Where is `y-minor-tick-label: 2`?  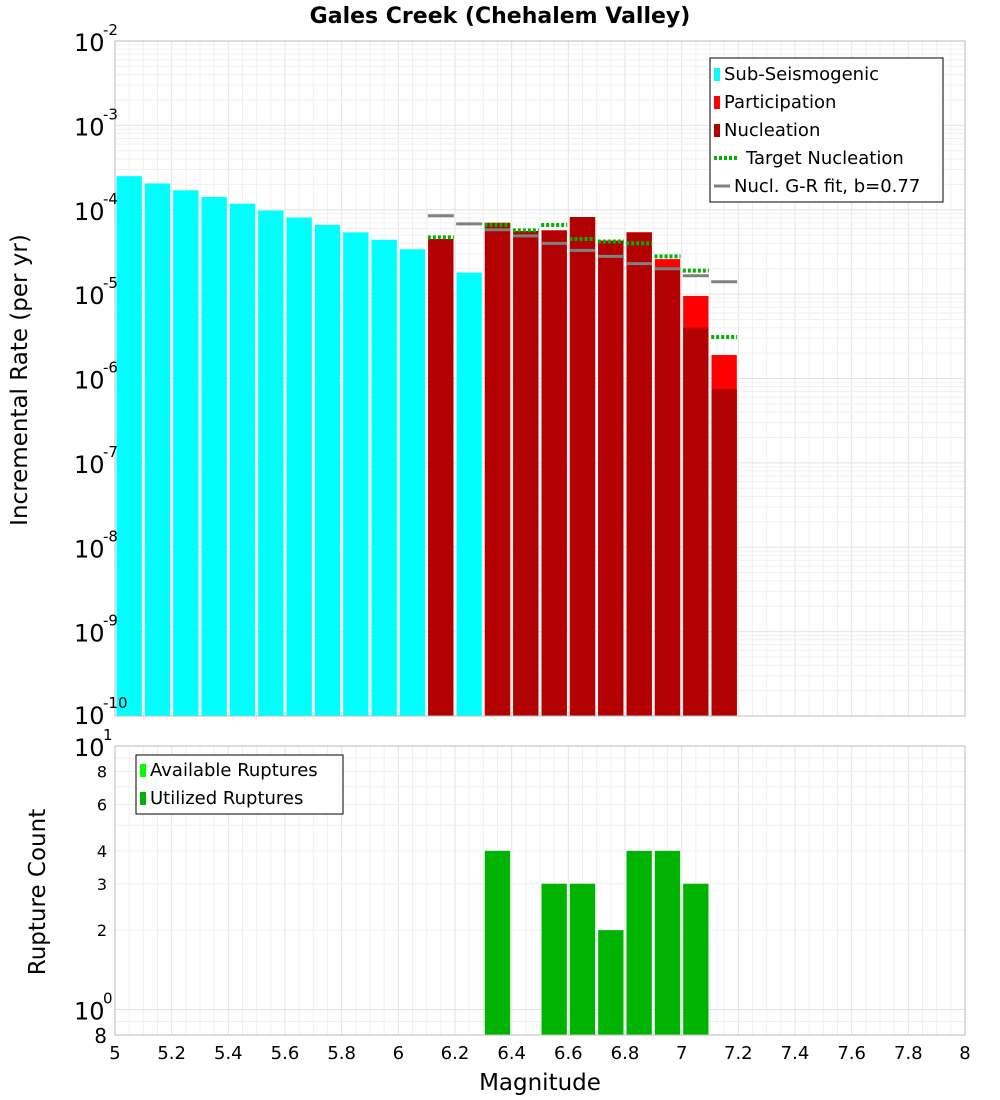
y-minor-tick-label: 2 is located at coordinates (102, 930).